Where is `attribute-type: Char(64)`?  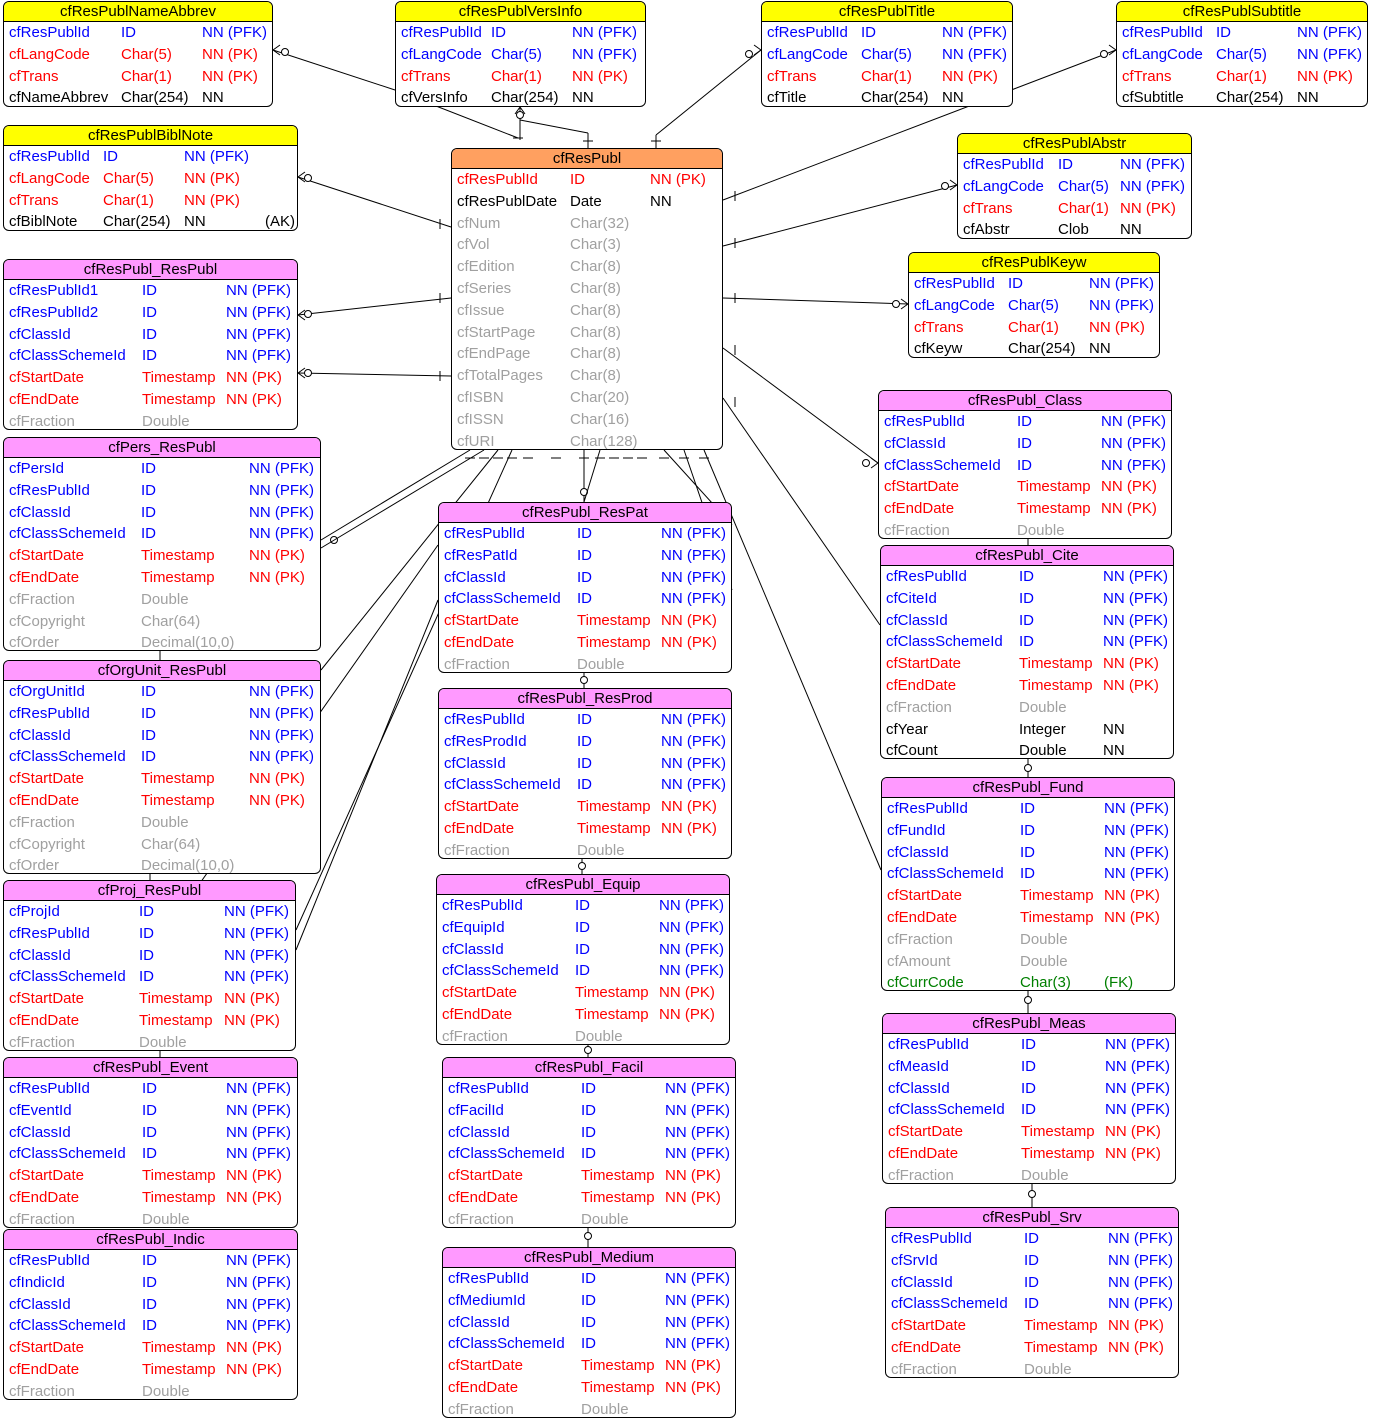 attribute-type: Char(64) is located at coordinates (171, 844).